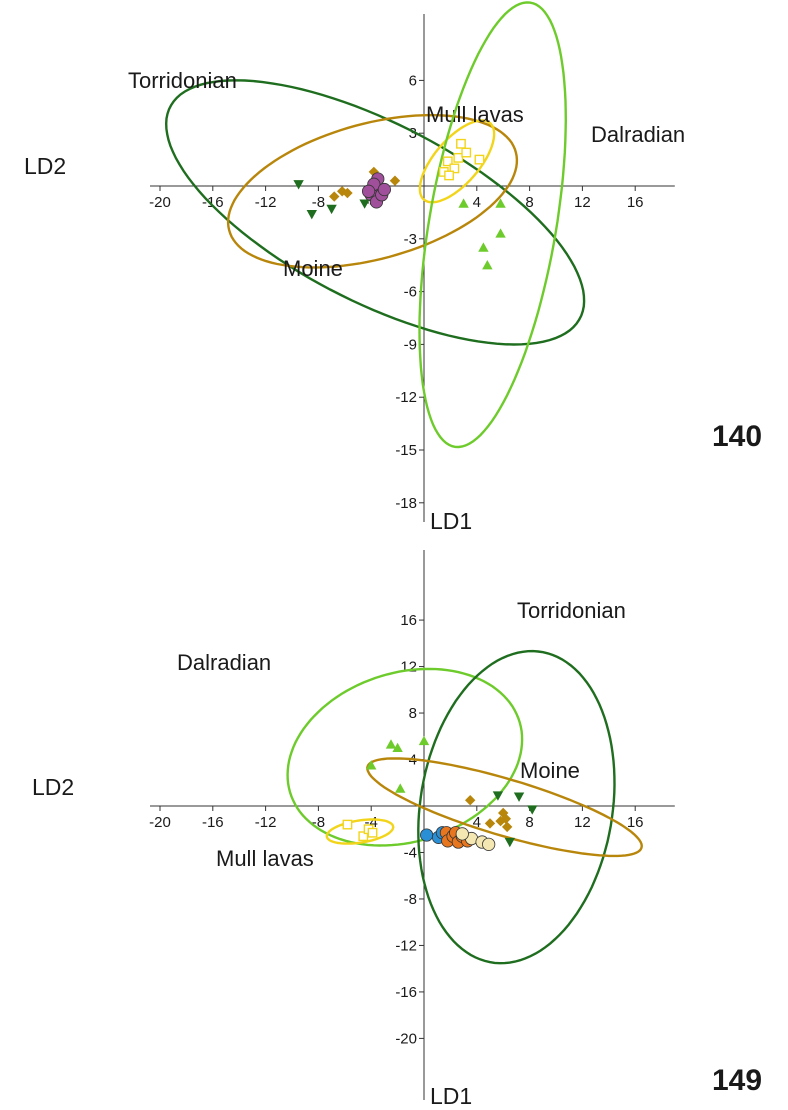 The width and height of the screenshot is (788, 1110). I want to click on y-tick-label: -18, so click(406, 503).